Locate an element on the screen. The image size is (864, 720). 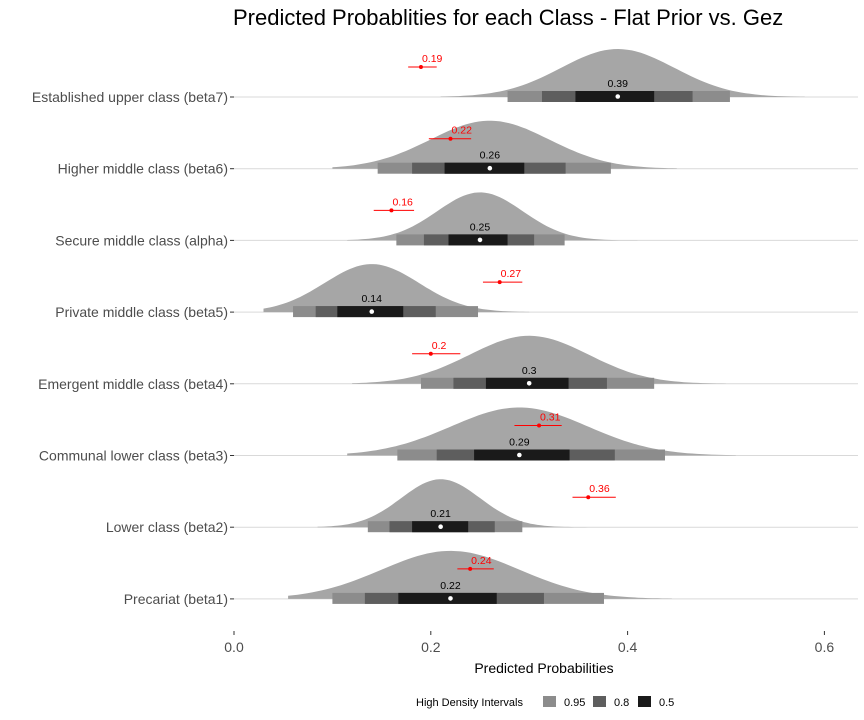
reference-label: 0.19 is located at coordinates (432, 59).